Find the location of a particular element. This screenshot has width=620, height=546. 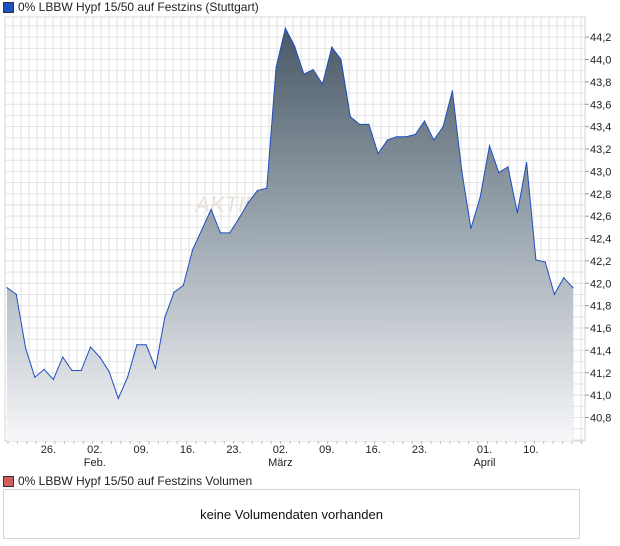

y-tick-label: 42,6 is located at coordinates (600, 217).